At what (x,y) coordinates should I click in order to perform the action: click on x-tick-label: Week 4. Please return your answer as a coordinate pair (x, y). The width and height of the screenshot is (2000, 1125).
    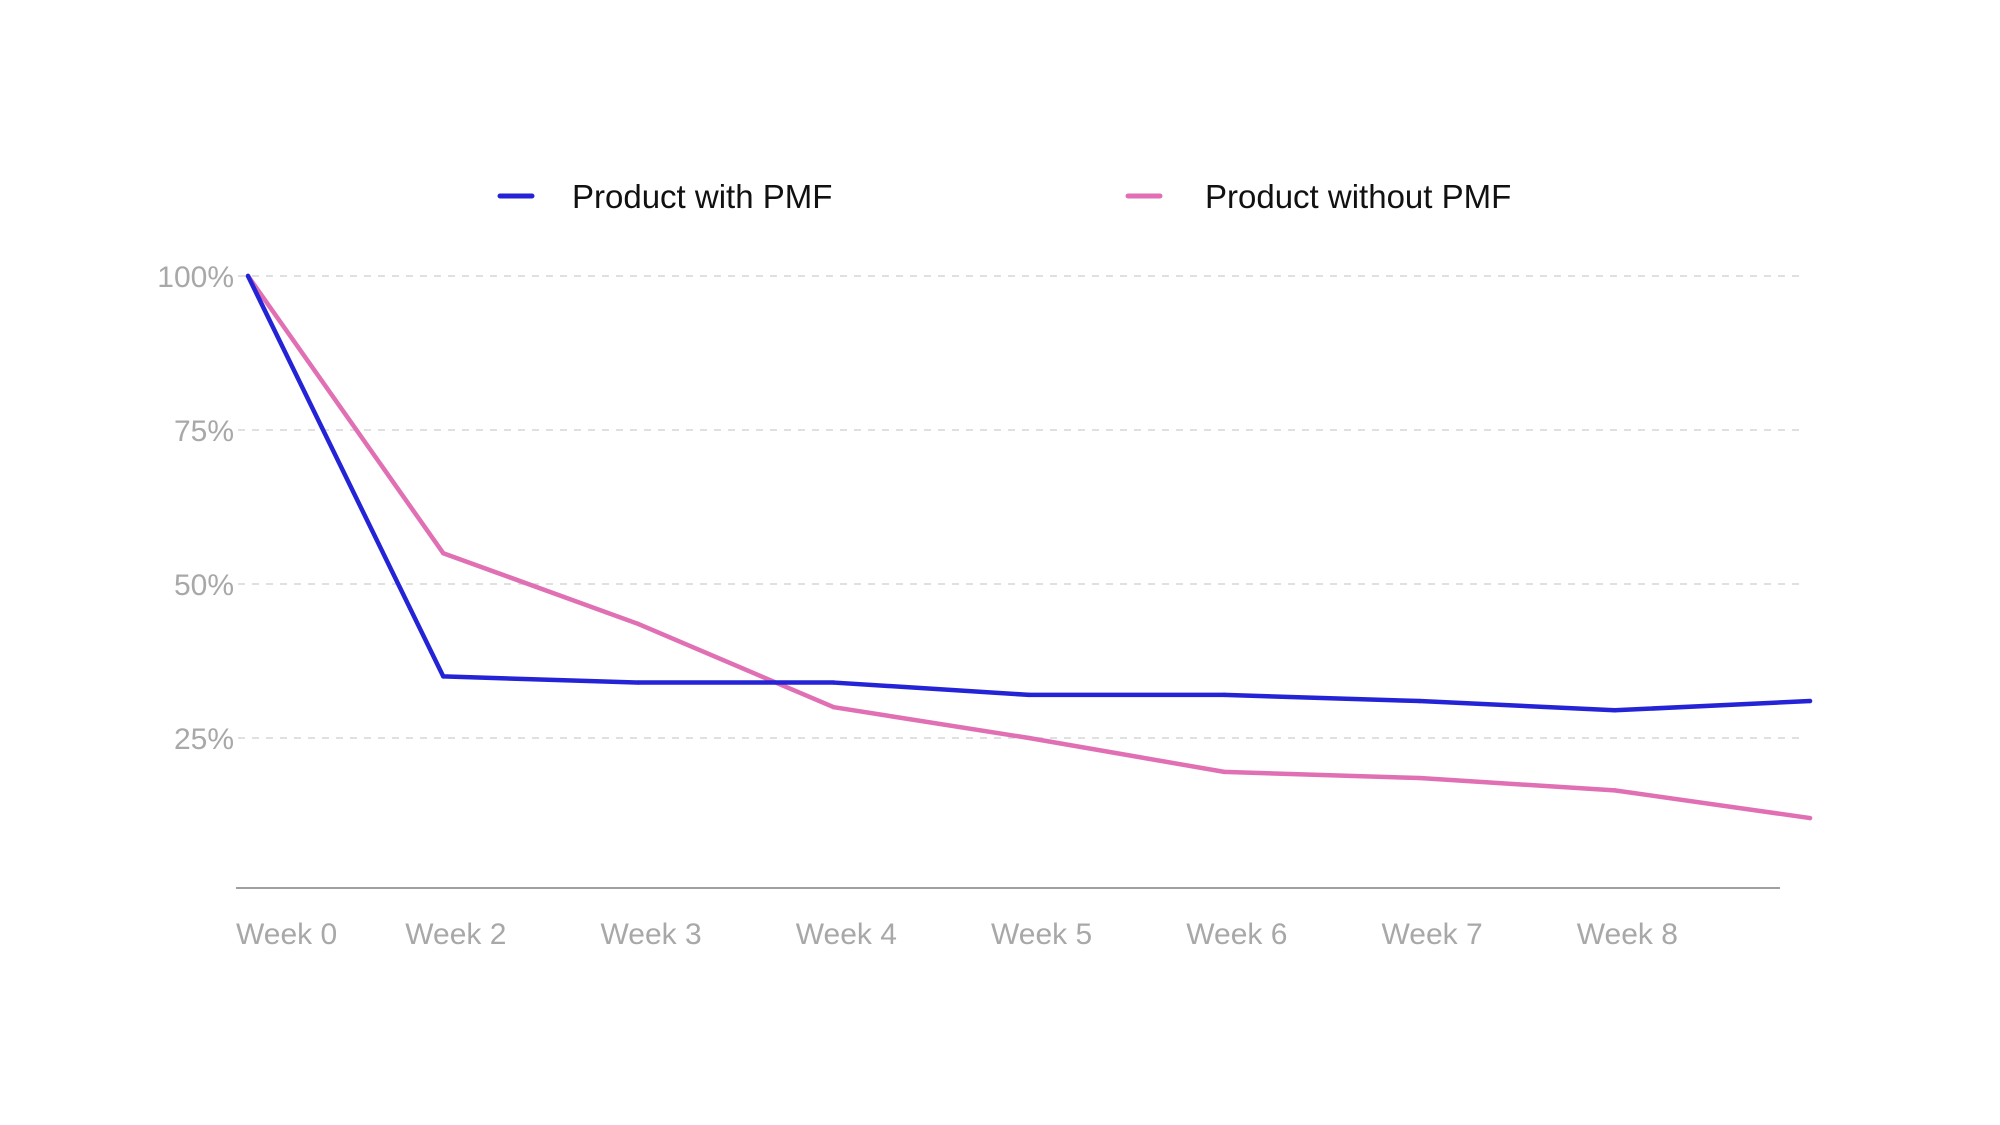
    Looking at the image, I should click on (846, 934).